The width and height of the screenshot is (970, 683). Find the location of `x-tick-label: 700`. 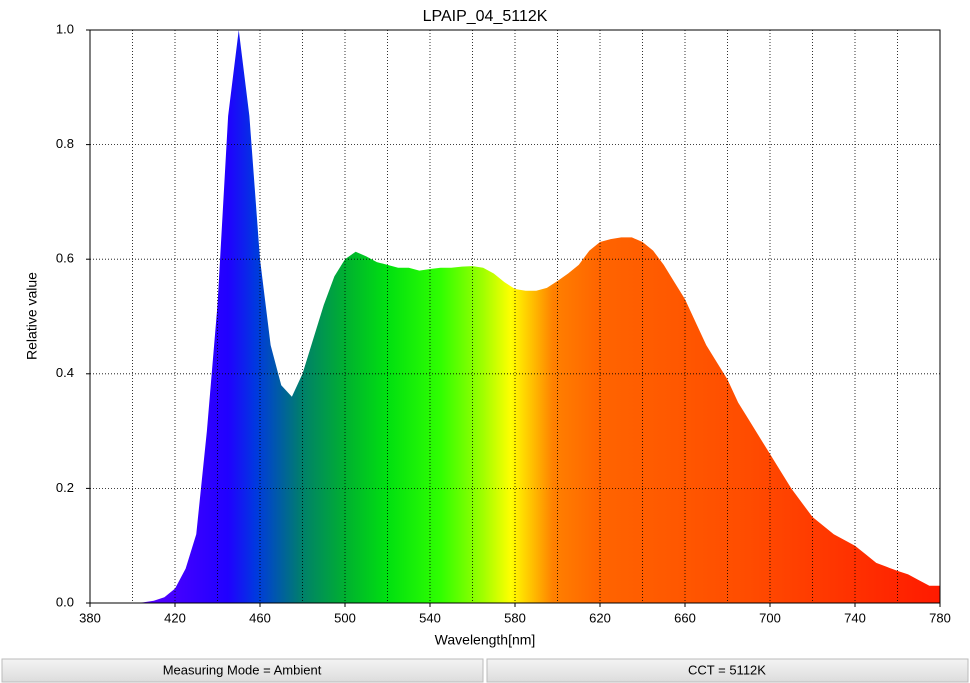

x-tick-label: 700 is located at coordinates (770, 617).